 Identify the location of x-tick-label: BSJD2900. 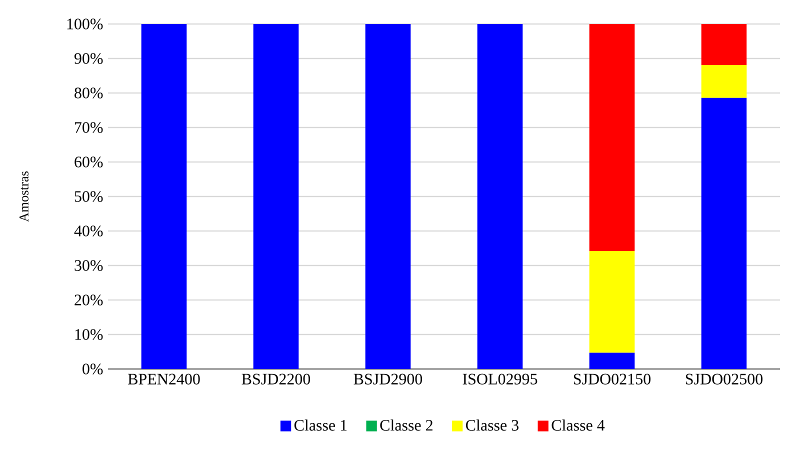
(388, 379).